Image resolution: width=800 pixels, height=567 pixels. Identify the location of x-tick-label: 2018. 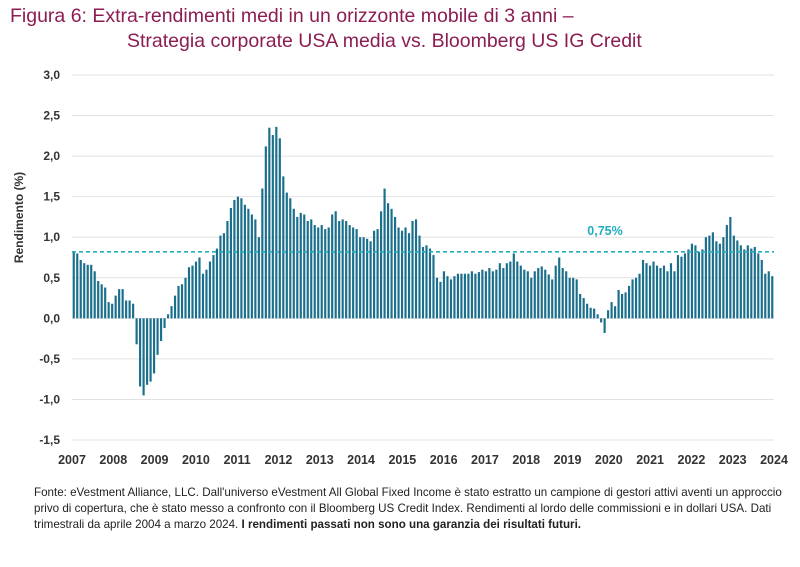
(526, 460).